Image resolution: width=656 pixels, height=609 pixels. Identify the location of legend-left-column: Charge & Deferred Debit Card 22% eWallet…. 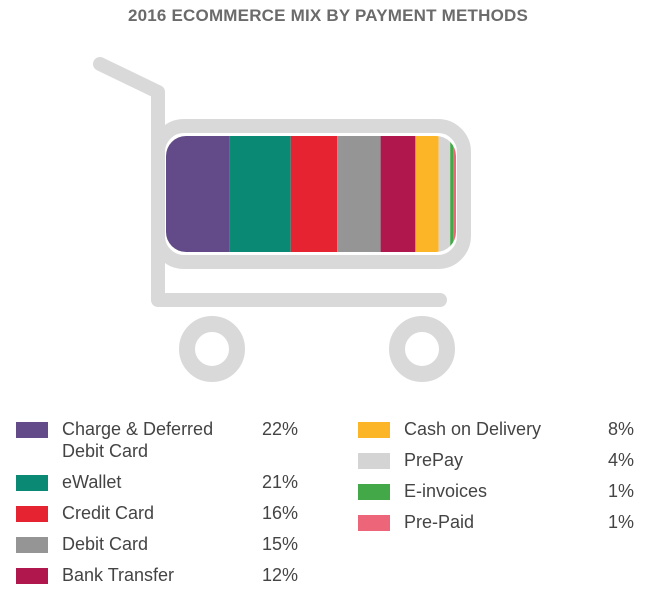
(161, 506).